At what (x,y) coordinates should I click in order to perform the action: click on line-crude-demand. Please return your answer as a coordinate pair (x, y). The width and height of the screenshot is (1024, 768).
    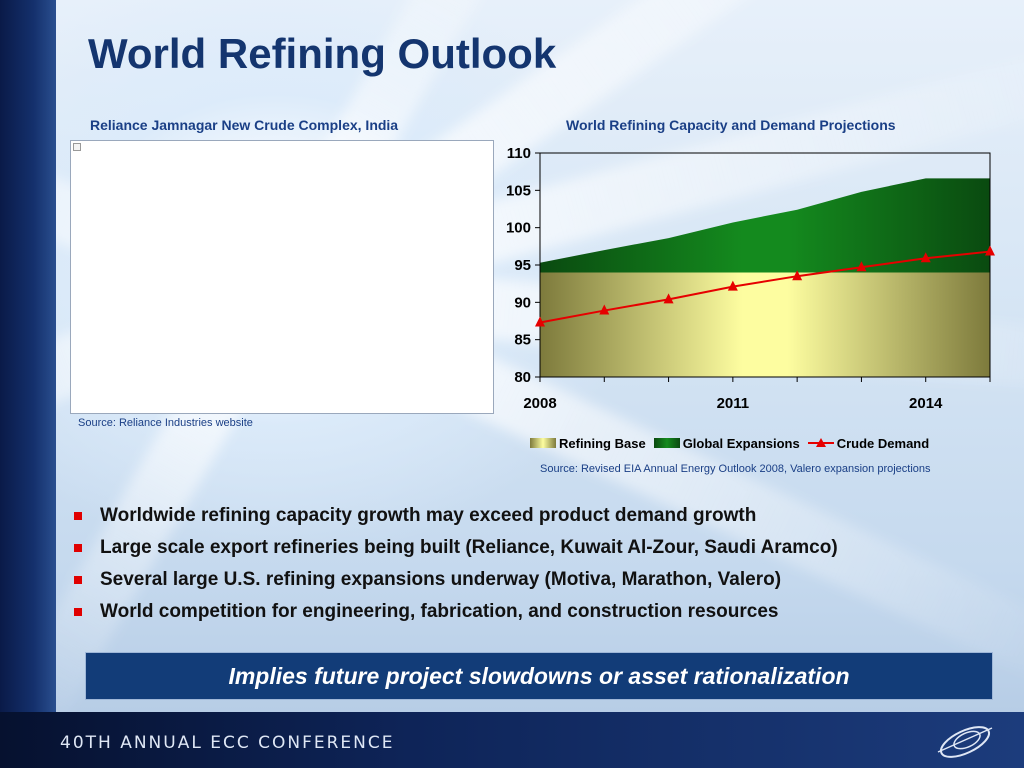
    Looking at the image, I should click on (765, 287).